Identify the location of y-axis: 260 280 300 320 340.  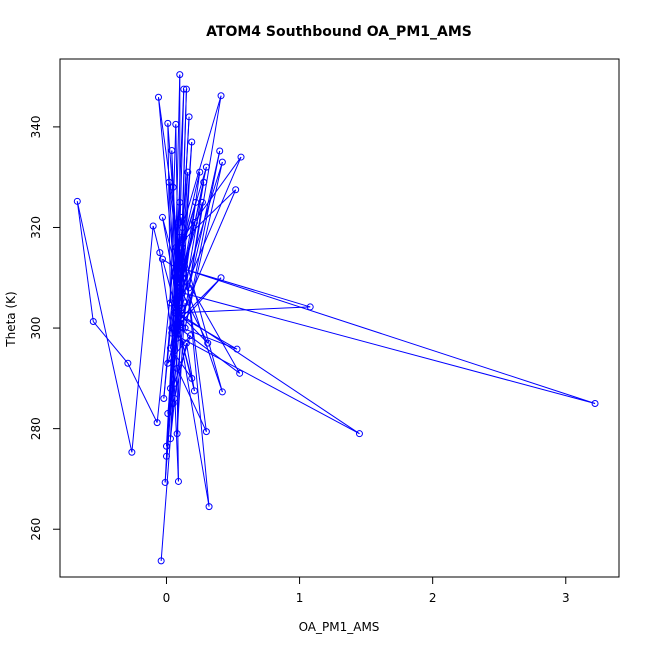
(45, 328).